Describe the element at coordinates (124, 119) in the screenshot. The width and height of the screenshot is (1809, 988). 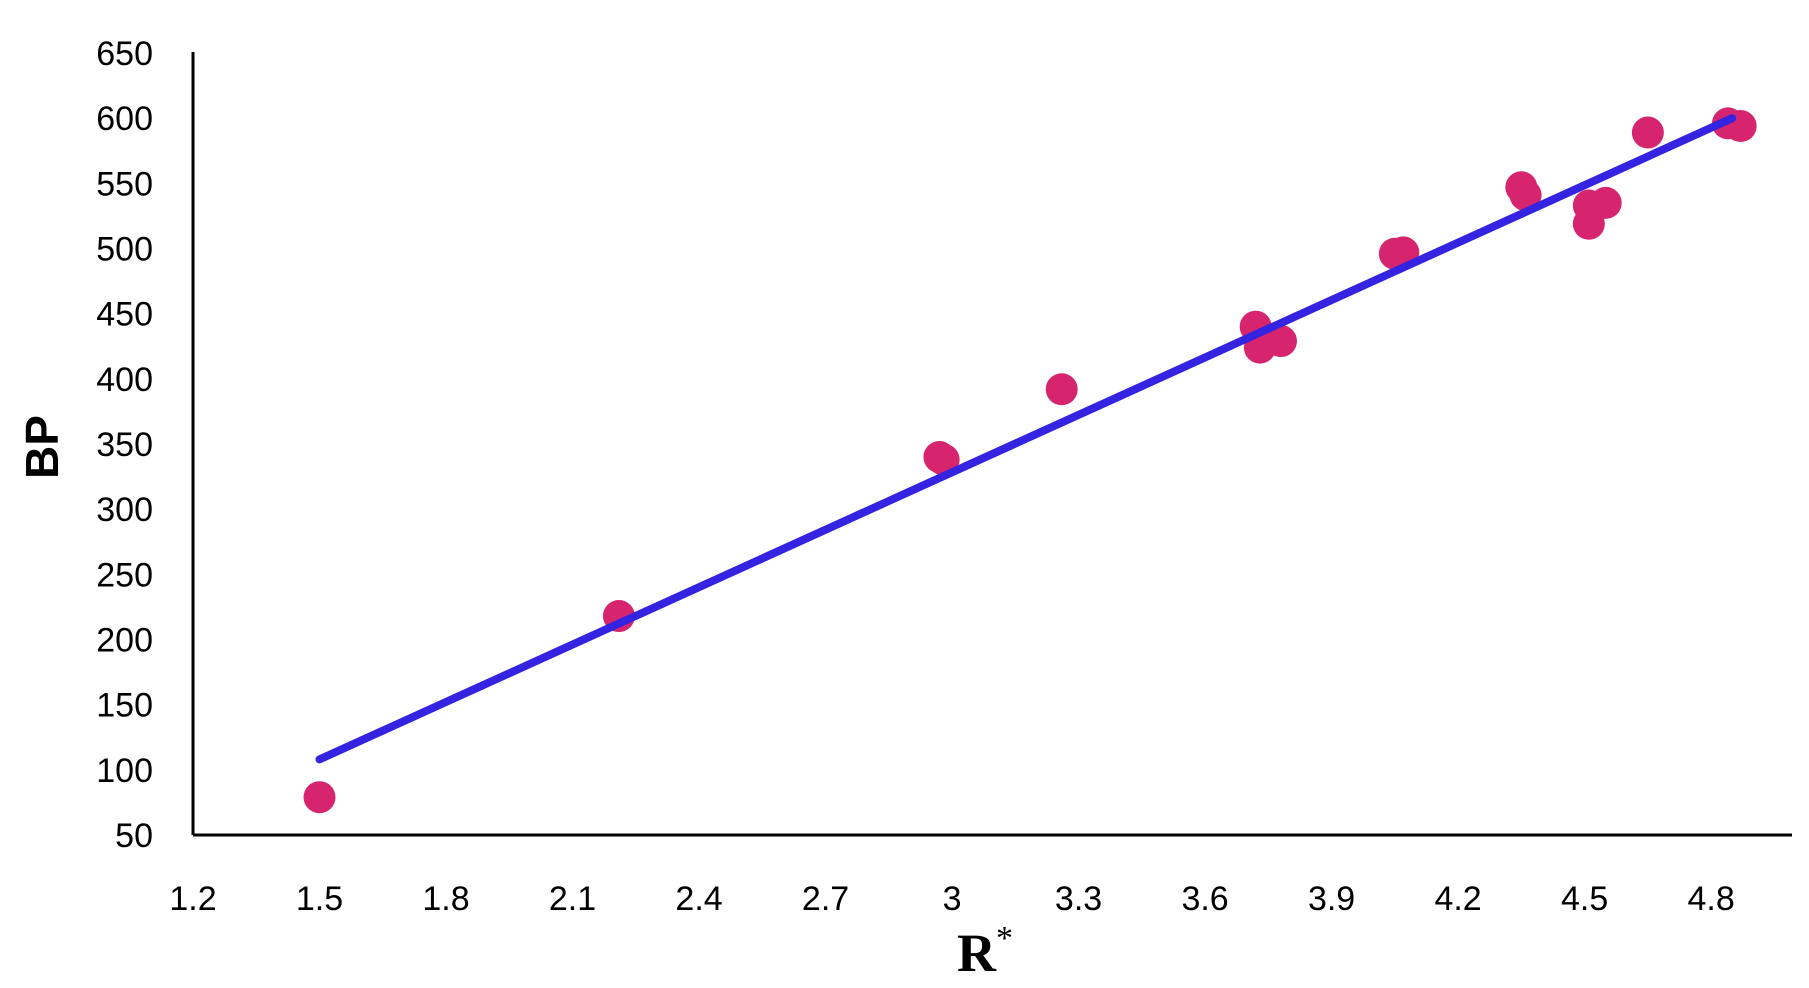
I see `y-tick-label: 600` at that location.